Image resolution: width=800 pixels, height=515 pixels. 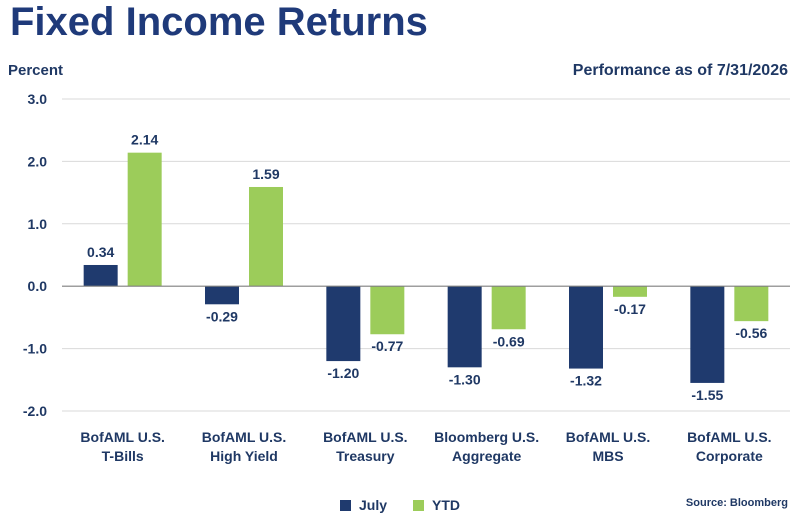 I want to click on legend-swatch-july, so click(x=345, y=505).